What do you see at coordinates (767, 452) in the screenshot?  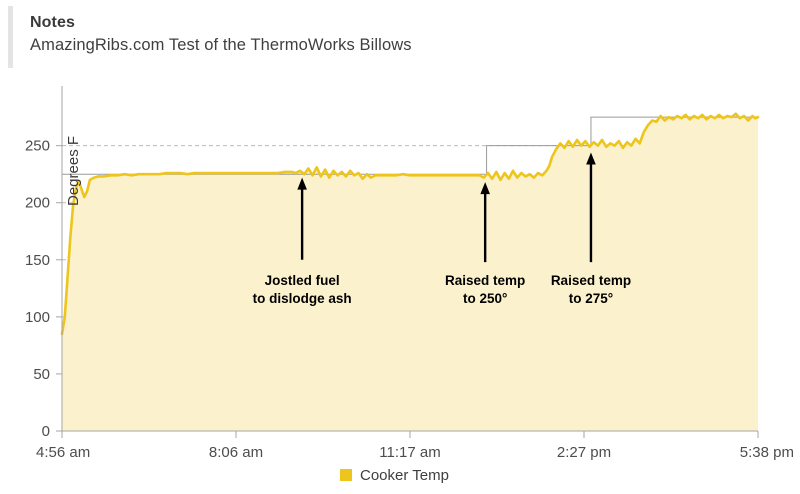 I see `x-tick-label: 5:38 pm` at bounding box center [767, 452].